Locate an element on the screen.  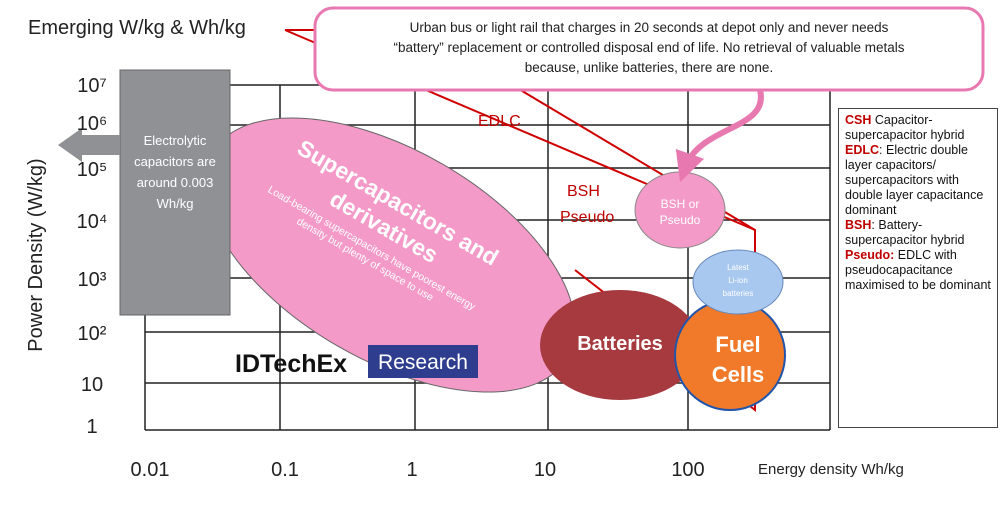
bsh-circle-label: Pseudo is located at coordinates (680, 220).